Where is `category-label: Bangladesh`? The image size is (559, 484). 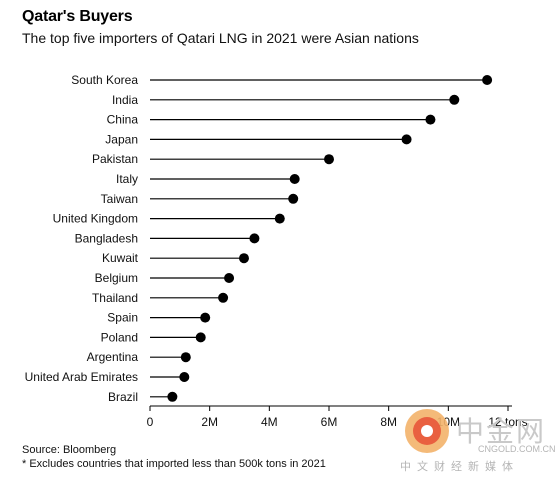
category-label: Bangladesh is located at coordinates (106, 238).